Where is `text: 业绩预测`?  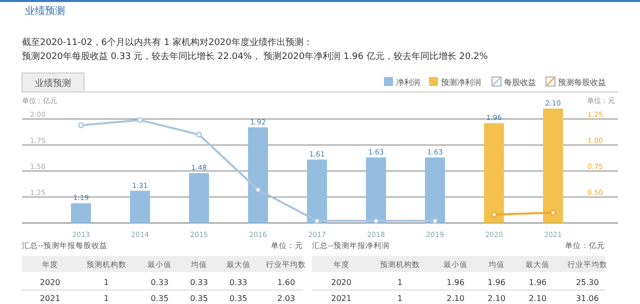 text: 业绩预测 is located at coordinates (53, 83).